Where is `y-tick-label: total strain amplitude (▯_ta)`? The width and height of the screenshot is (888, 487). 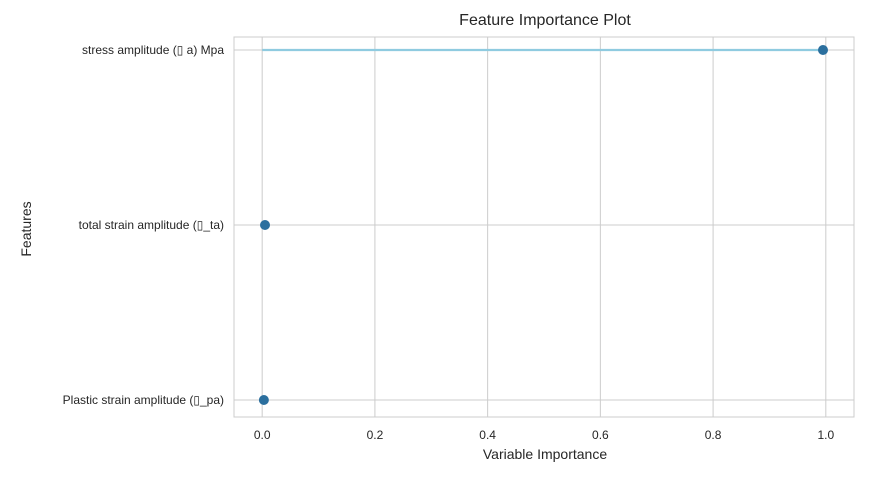 y-tick-label: total strain amplitude (▯_ta) is located at coordinates (151, 225).